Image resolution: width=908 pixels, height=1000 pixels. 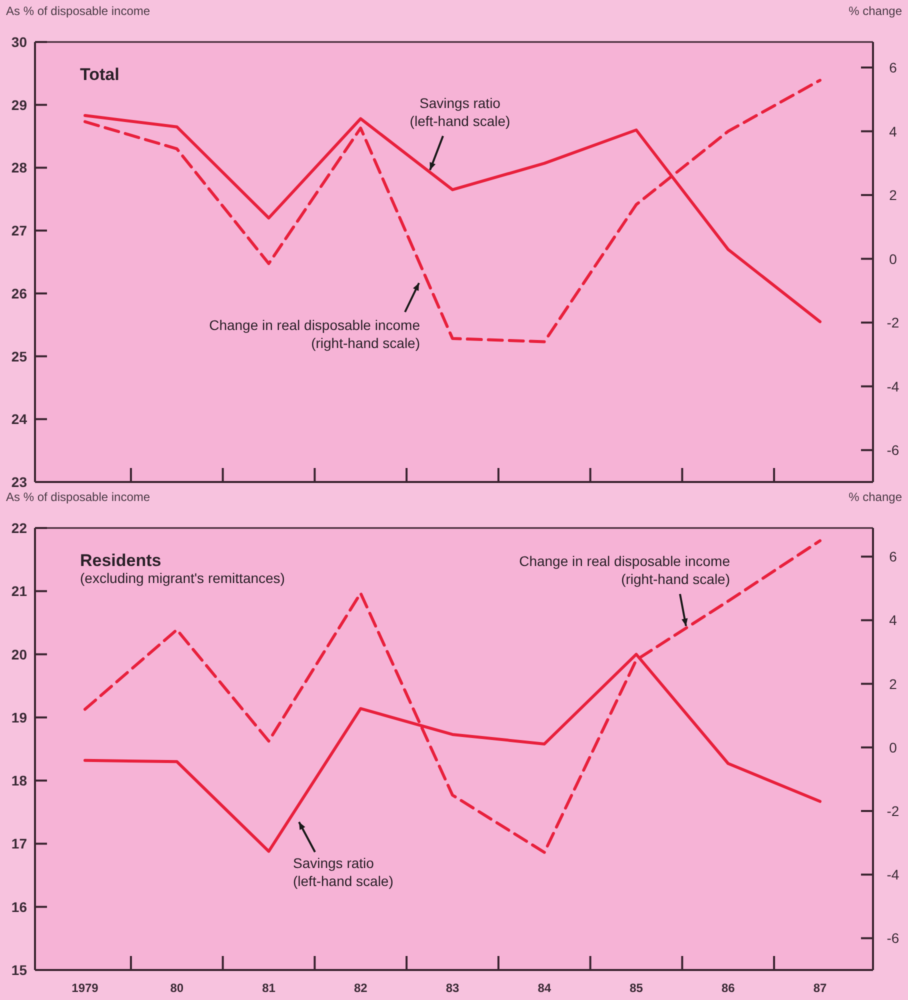 I want to click on y-tick-label: 28, so click(x=19, y=168).